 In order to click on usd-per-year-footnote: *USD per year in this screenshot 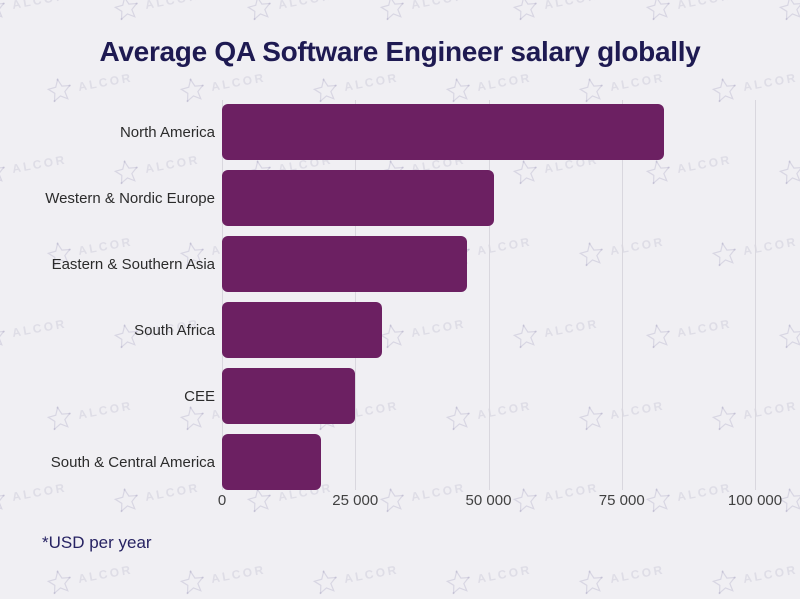, I will do `click(97, 542)`.